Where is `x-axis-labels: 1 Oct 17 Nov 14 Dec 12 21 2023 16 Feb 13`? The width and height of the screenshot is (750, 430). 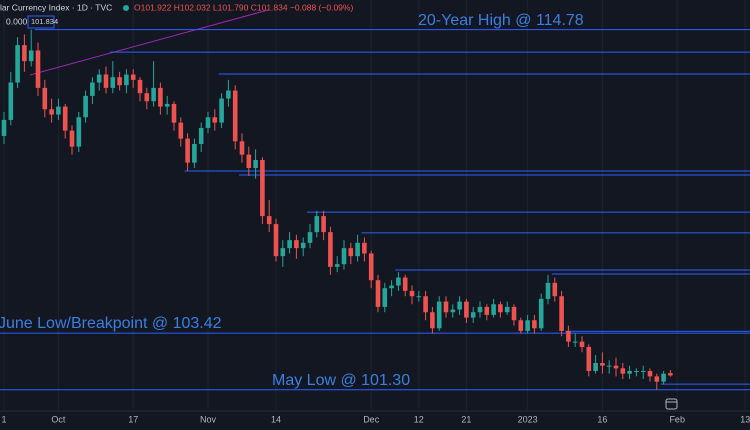
x-axis-labels: 1 Oct 17 Nov 14 Dec 12 21 2023 16 Feb 13 is located at coordinates (375, 419).